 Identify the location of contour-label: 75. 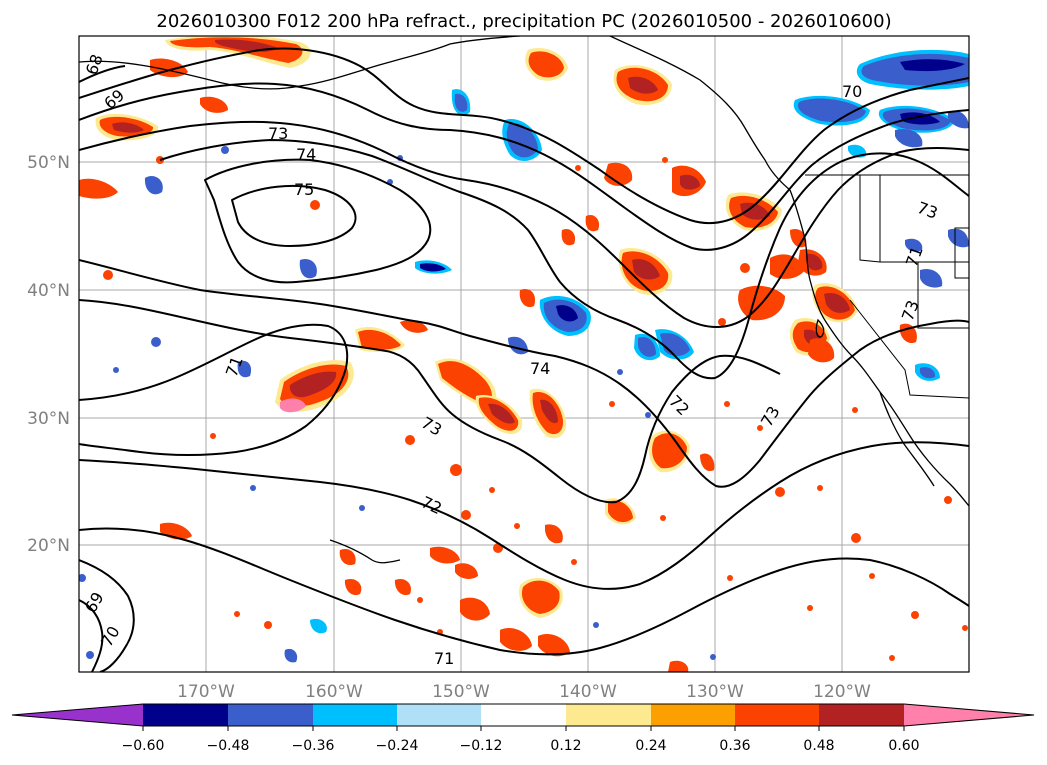
(304, 189).